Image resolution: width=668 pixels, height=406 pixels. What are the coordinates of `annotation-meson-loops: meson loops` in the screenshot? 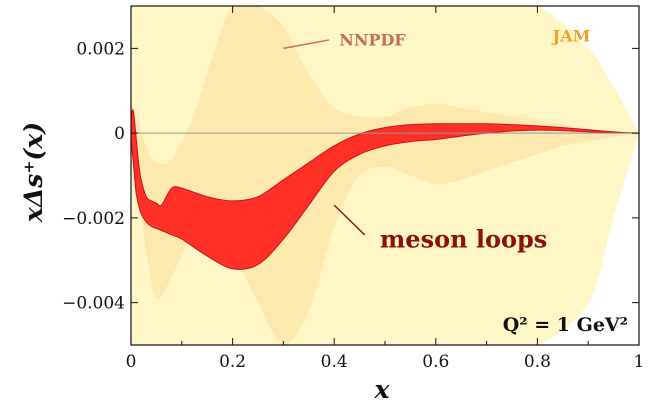 It's located at (463, 238).